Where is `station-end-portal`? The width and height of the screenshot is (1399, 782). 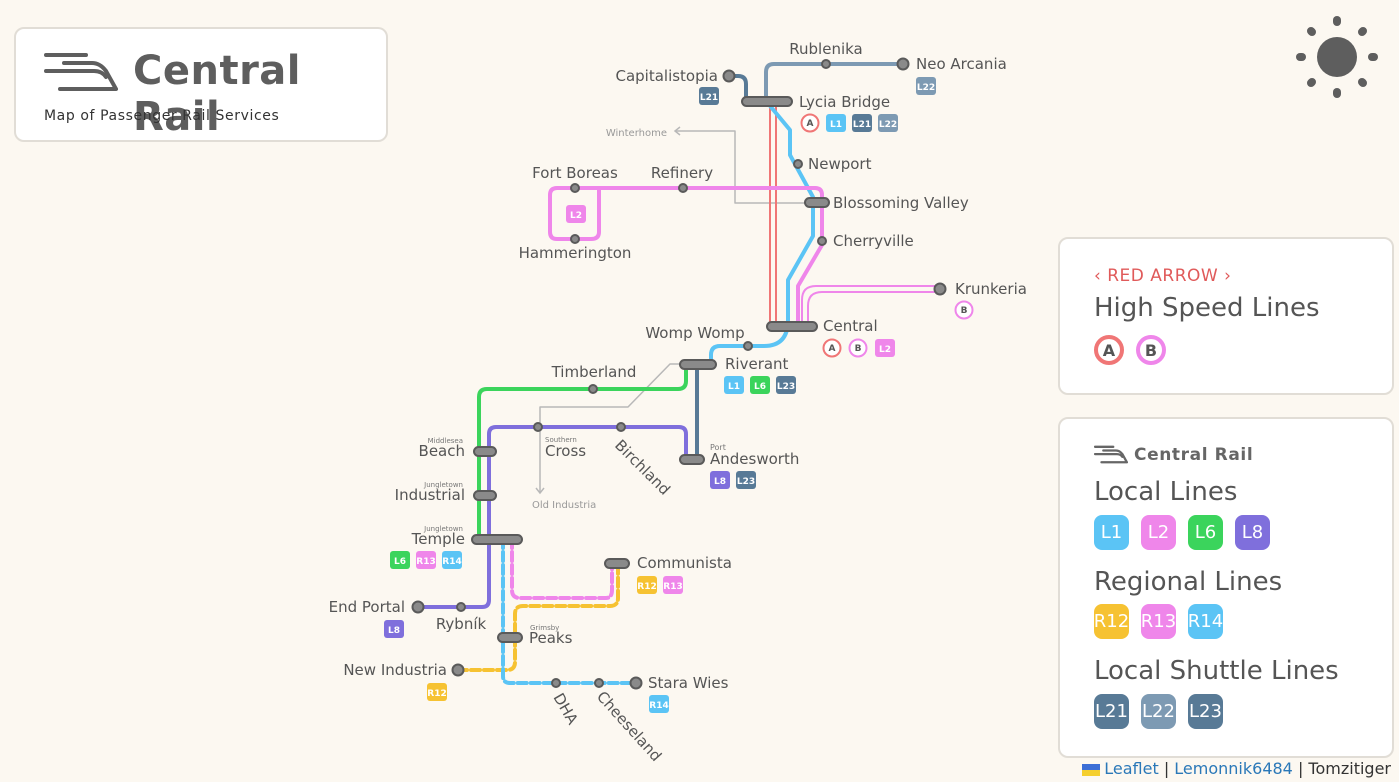
station-end-portal is located at coordinates (418, 607).